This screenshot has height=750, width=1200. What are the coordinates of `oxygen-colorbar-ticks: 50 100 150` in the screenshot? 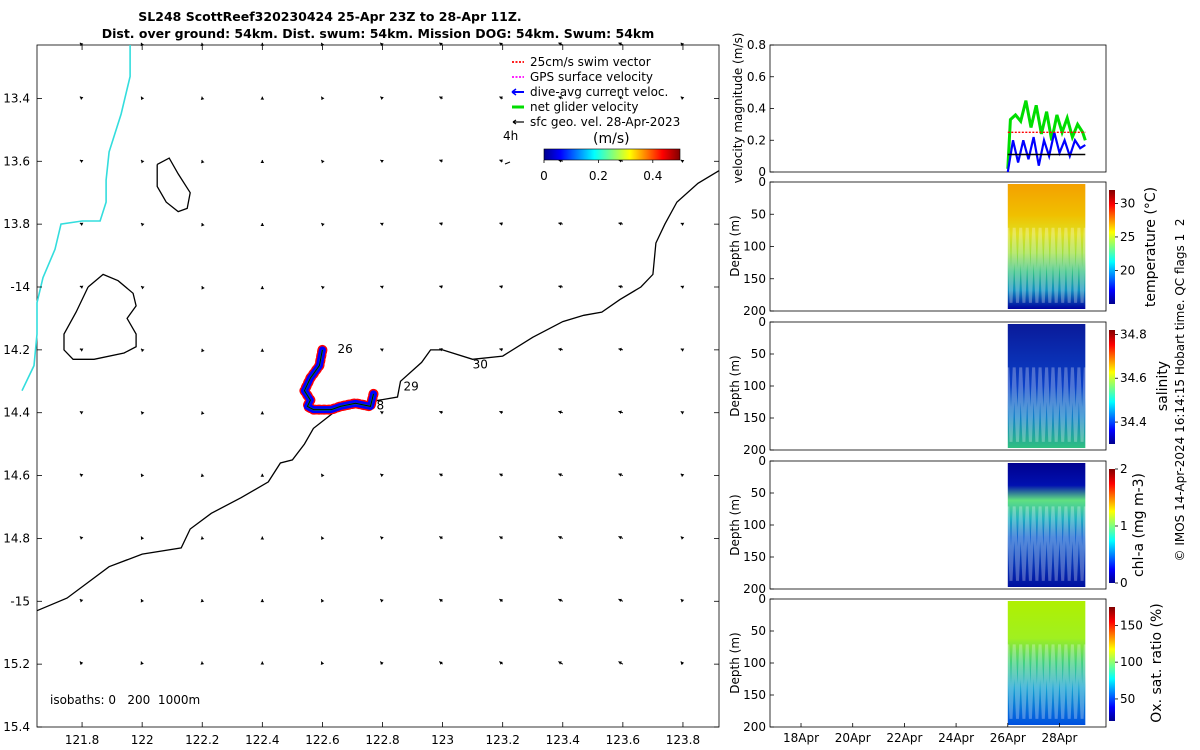 It's located at (1129, 662).